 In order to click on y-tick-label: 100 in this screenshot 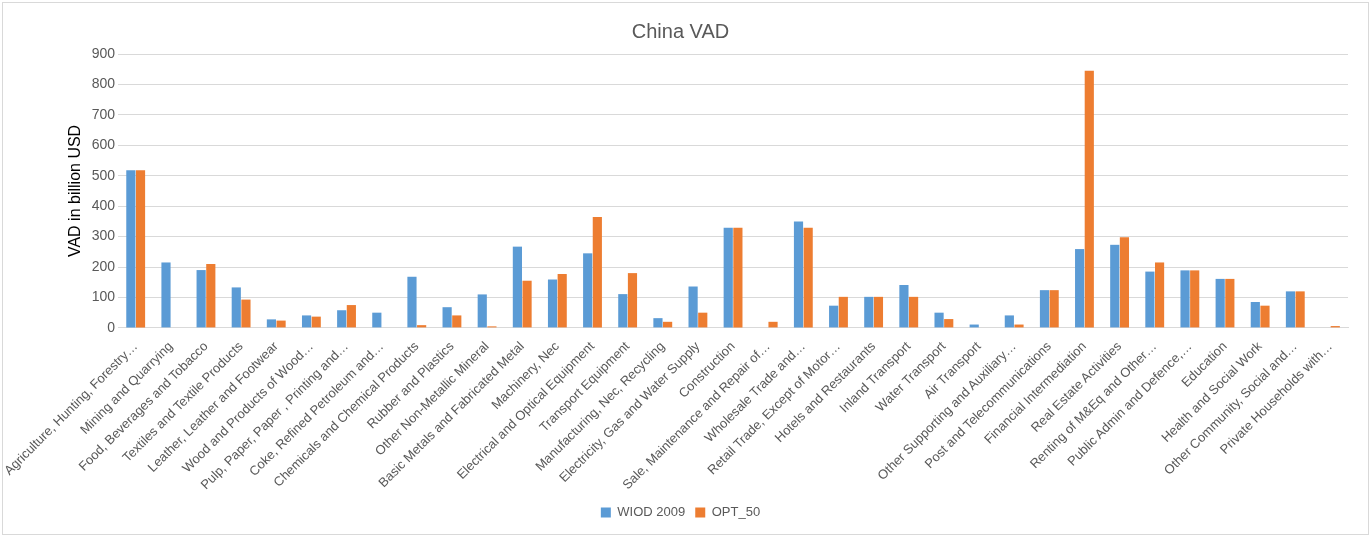, I will do `click(103, 296)`.